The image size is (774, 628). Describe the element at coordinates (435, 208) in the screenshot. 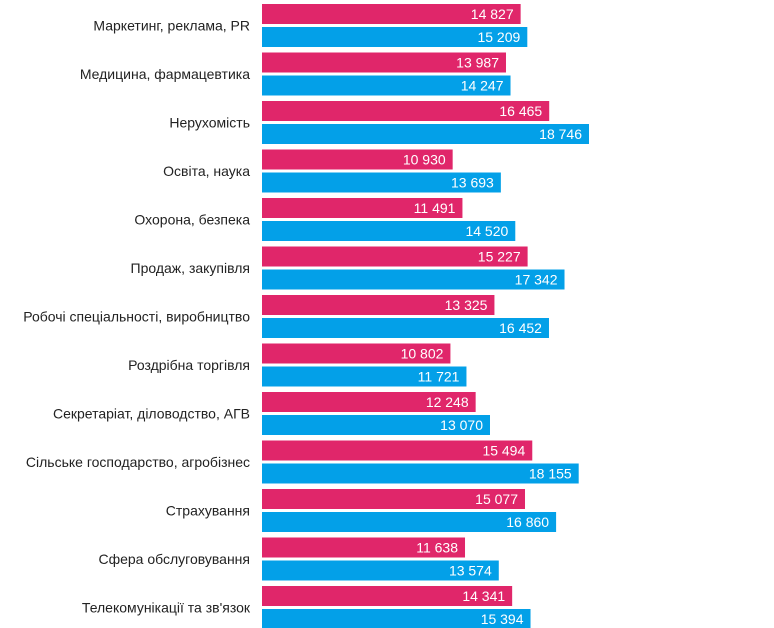

I see `data-label: 11 491` at that location.